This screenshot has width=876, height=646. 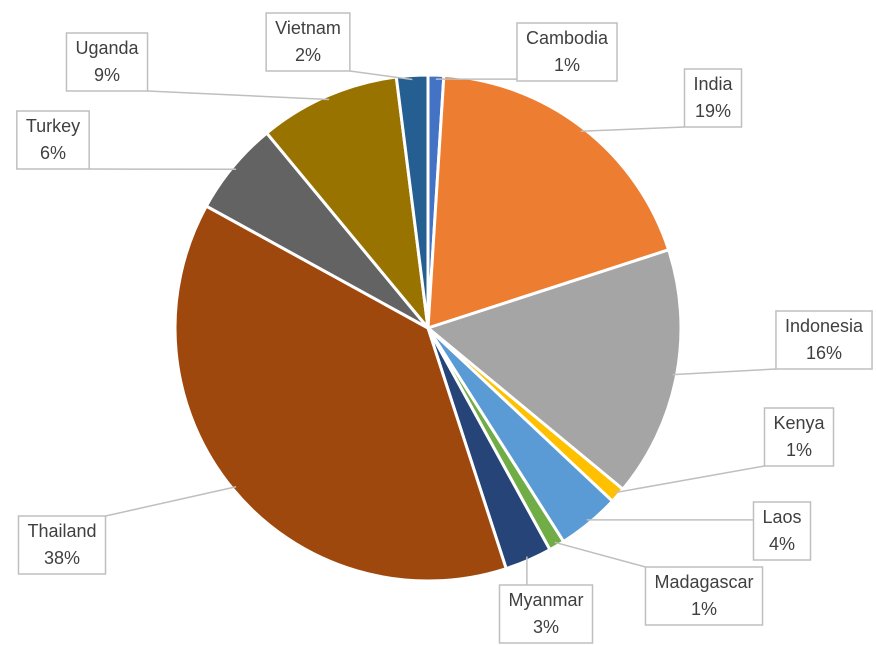 I want to click on data-label: Vietnam 2%, so click(x=339, y=46).